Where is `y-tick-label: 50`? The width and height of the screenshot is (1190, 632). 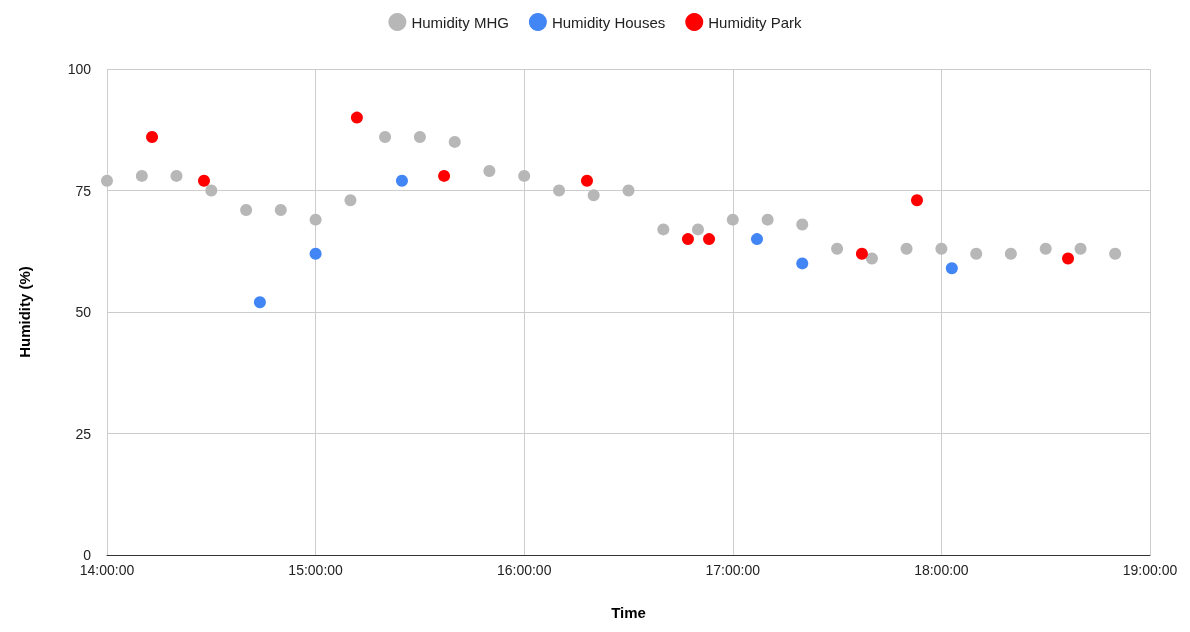 y-tick-label: 50 is located at coordinates (83, 312).